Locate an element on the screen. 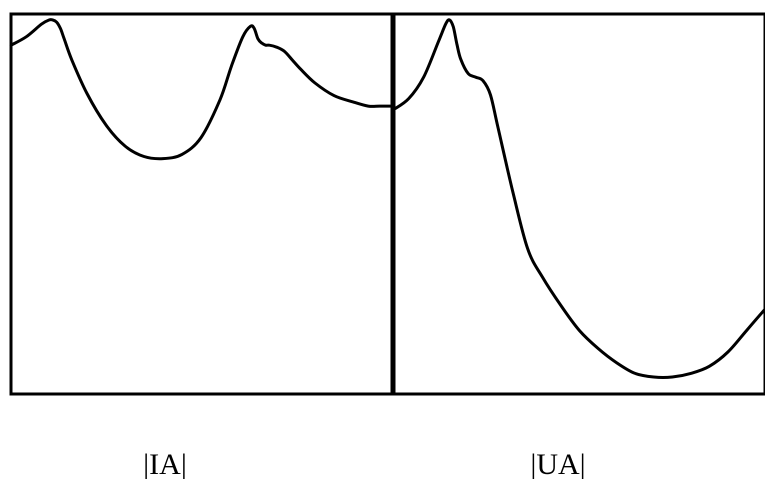  panel-label: |IA| is located at coordinates (165, 463).